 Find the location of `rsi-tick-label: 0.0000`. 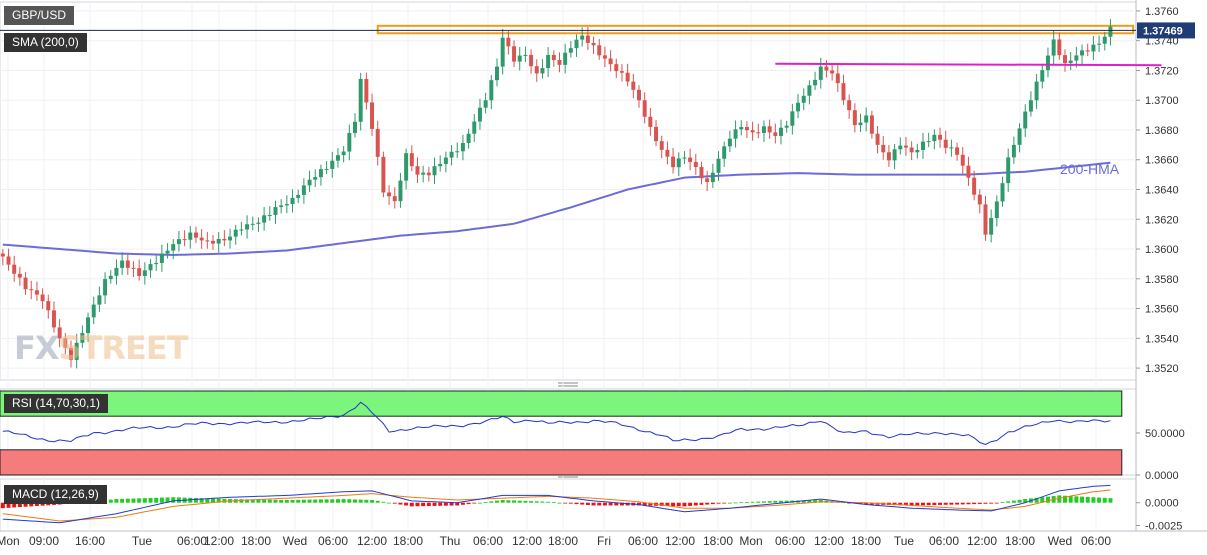

rsi-tick-label: 0.0000 is located at coordinates (1162, 476).